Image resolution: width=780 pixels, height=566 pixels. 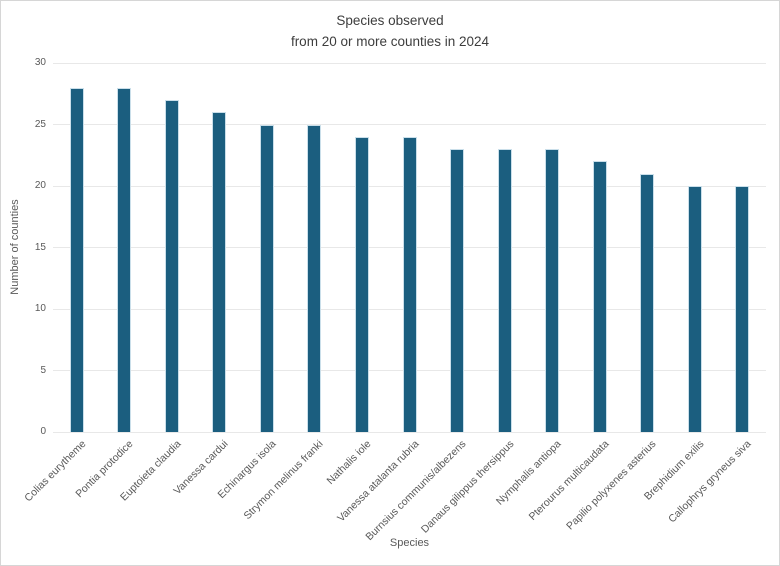 I want to click on y-tick-label: 30, so click(x=40, y=62).